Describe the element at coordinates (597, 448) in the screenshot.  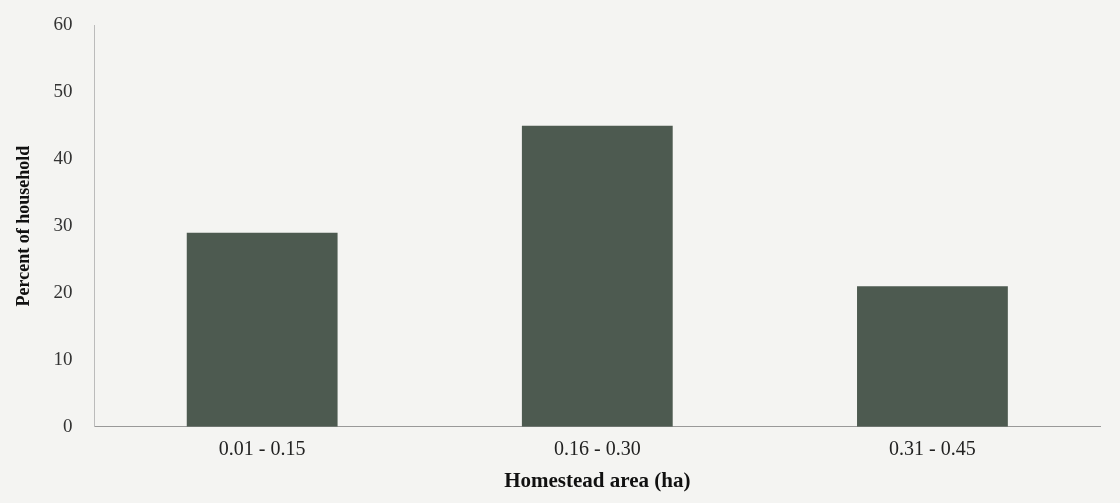
I see `x-tick-label: 0.16 - 0.30` at that location.